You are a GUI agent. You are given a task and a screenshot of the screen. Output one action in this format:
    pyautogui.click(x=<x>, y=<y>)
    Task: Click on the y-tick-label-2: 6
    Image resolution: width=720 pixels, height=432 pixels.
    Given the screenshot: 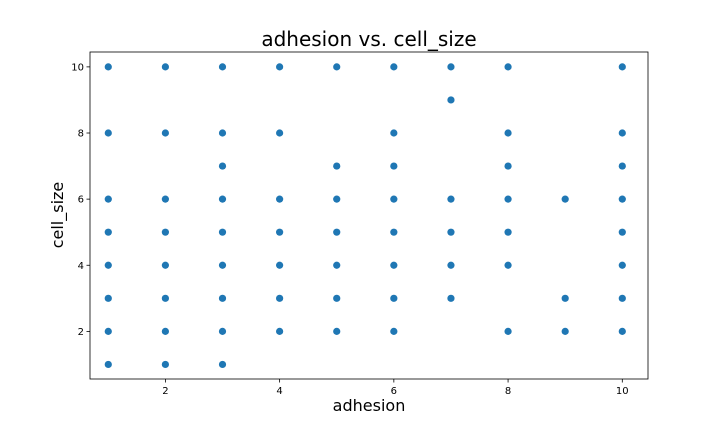 What is the action you would take?
    pyautogui.click(x=81, y=200)
    